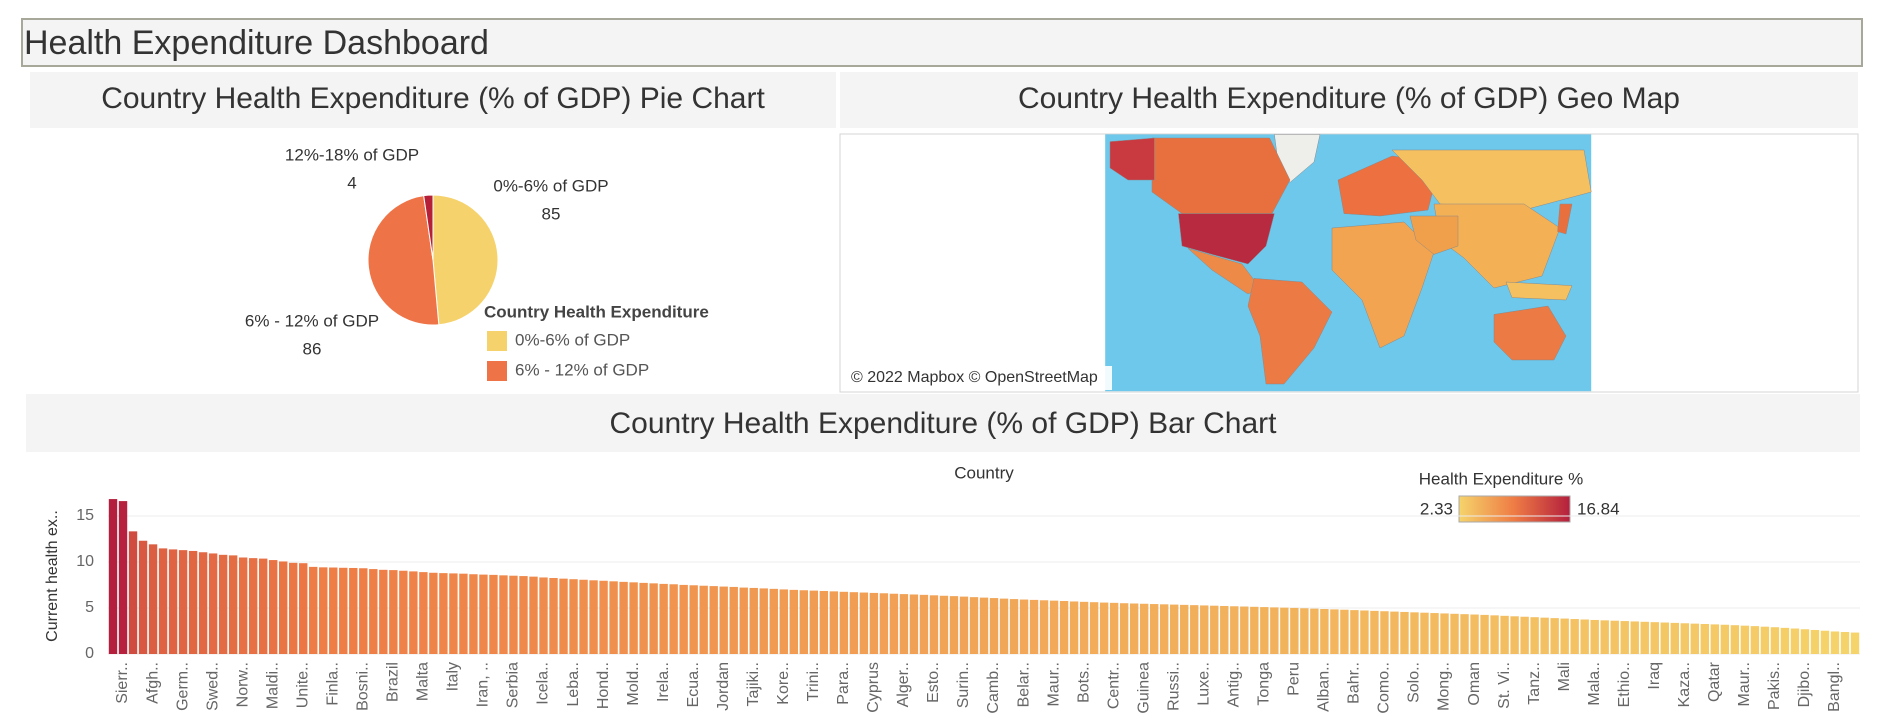 This screenshot has width=1880, height=720. What do you see at coordinates (1598, 508) in the screenshot?
I see `legend-max: 16.84` at bounding box center [1598, 508].